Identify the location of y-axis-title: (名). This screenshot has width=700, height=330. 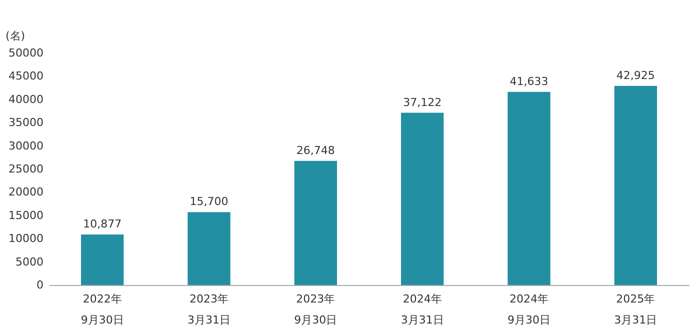
(16, 36).